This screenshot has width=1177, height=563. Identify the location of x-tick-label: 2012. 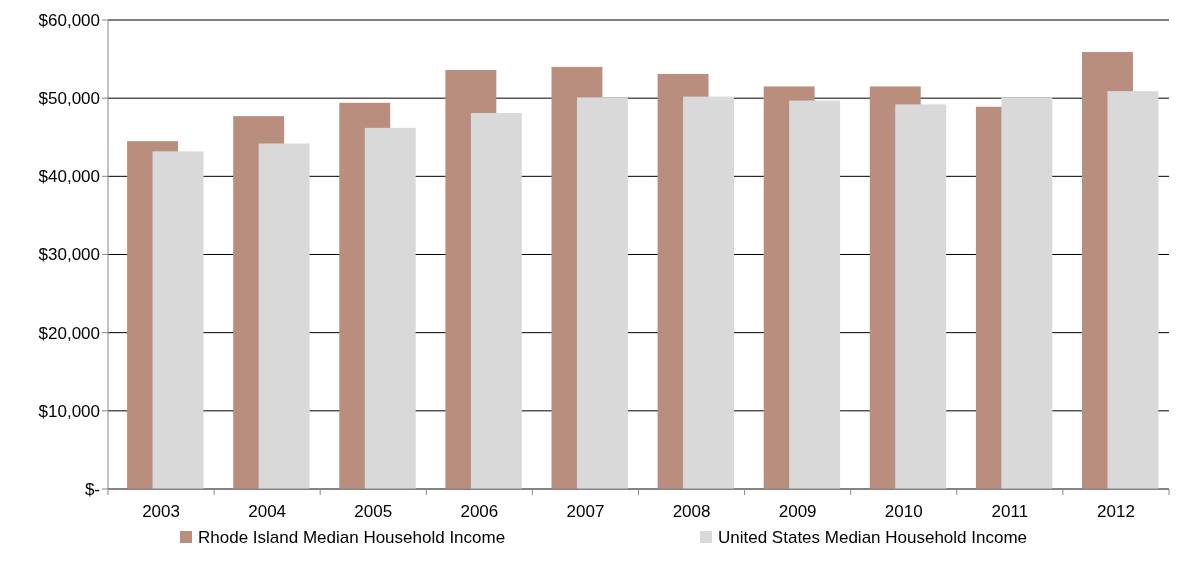
(1116, 511).